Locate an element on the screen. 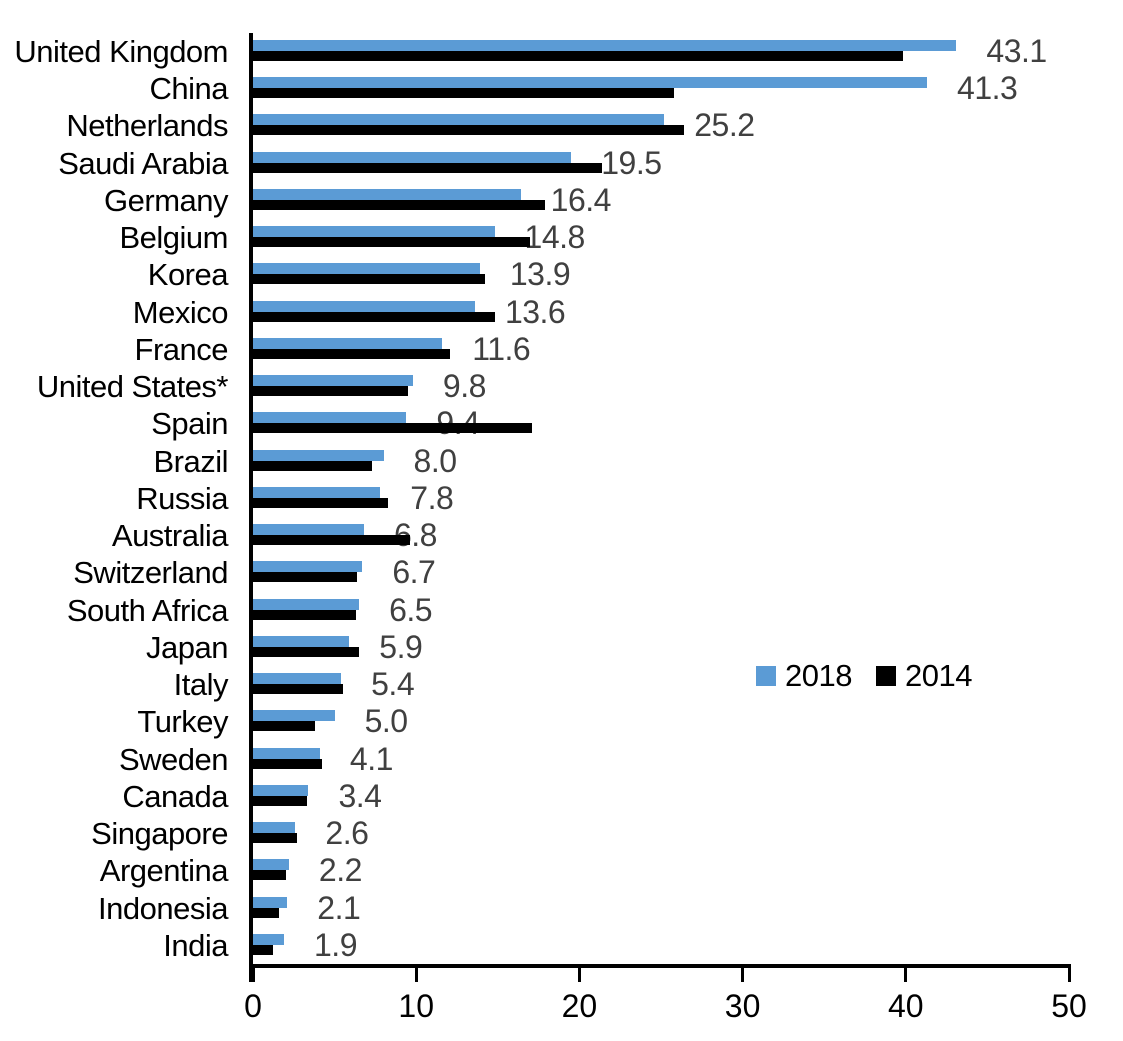 This screenshot has width=1123, height=1041. x-axis-tick-label: 10 is located at coordinates (416, 1006).